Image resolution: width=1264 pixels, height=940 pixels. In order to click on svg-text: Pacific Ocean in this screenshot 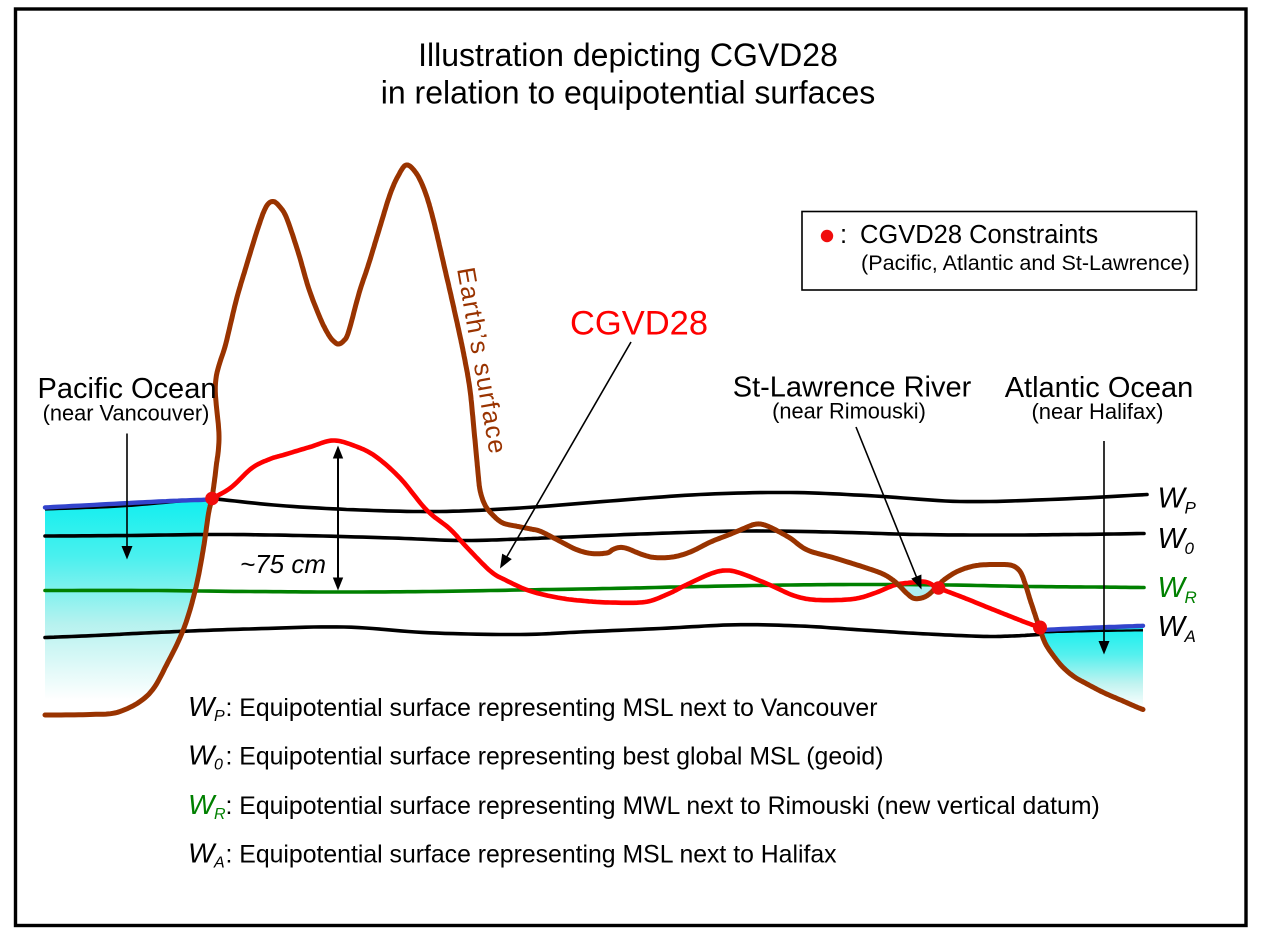, I will do `click(127, 389)`.